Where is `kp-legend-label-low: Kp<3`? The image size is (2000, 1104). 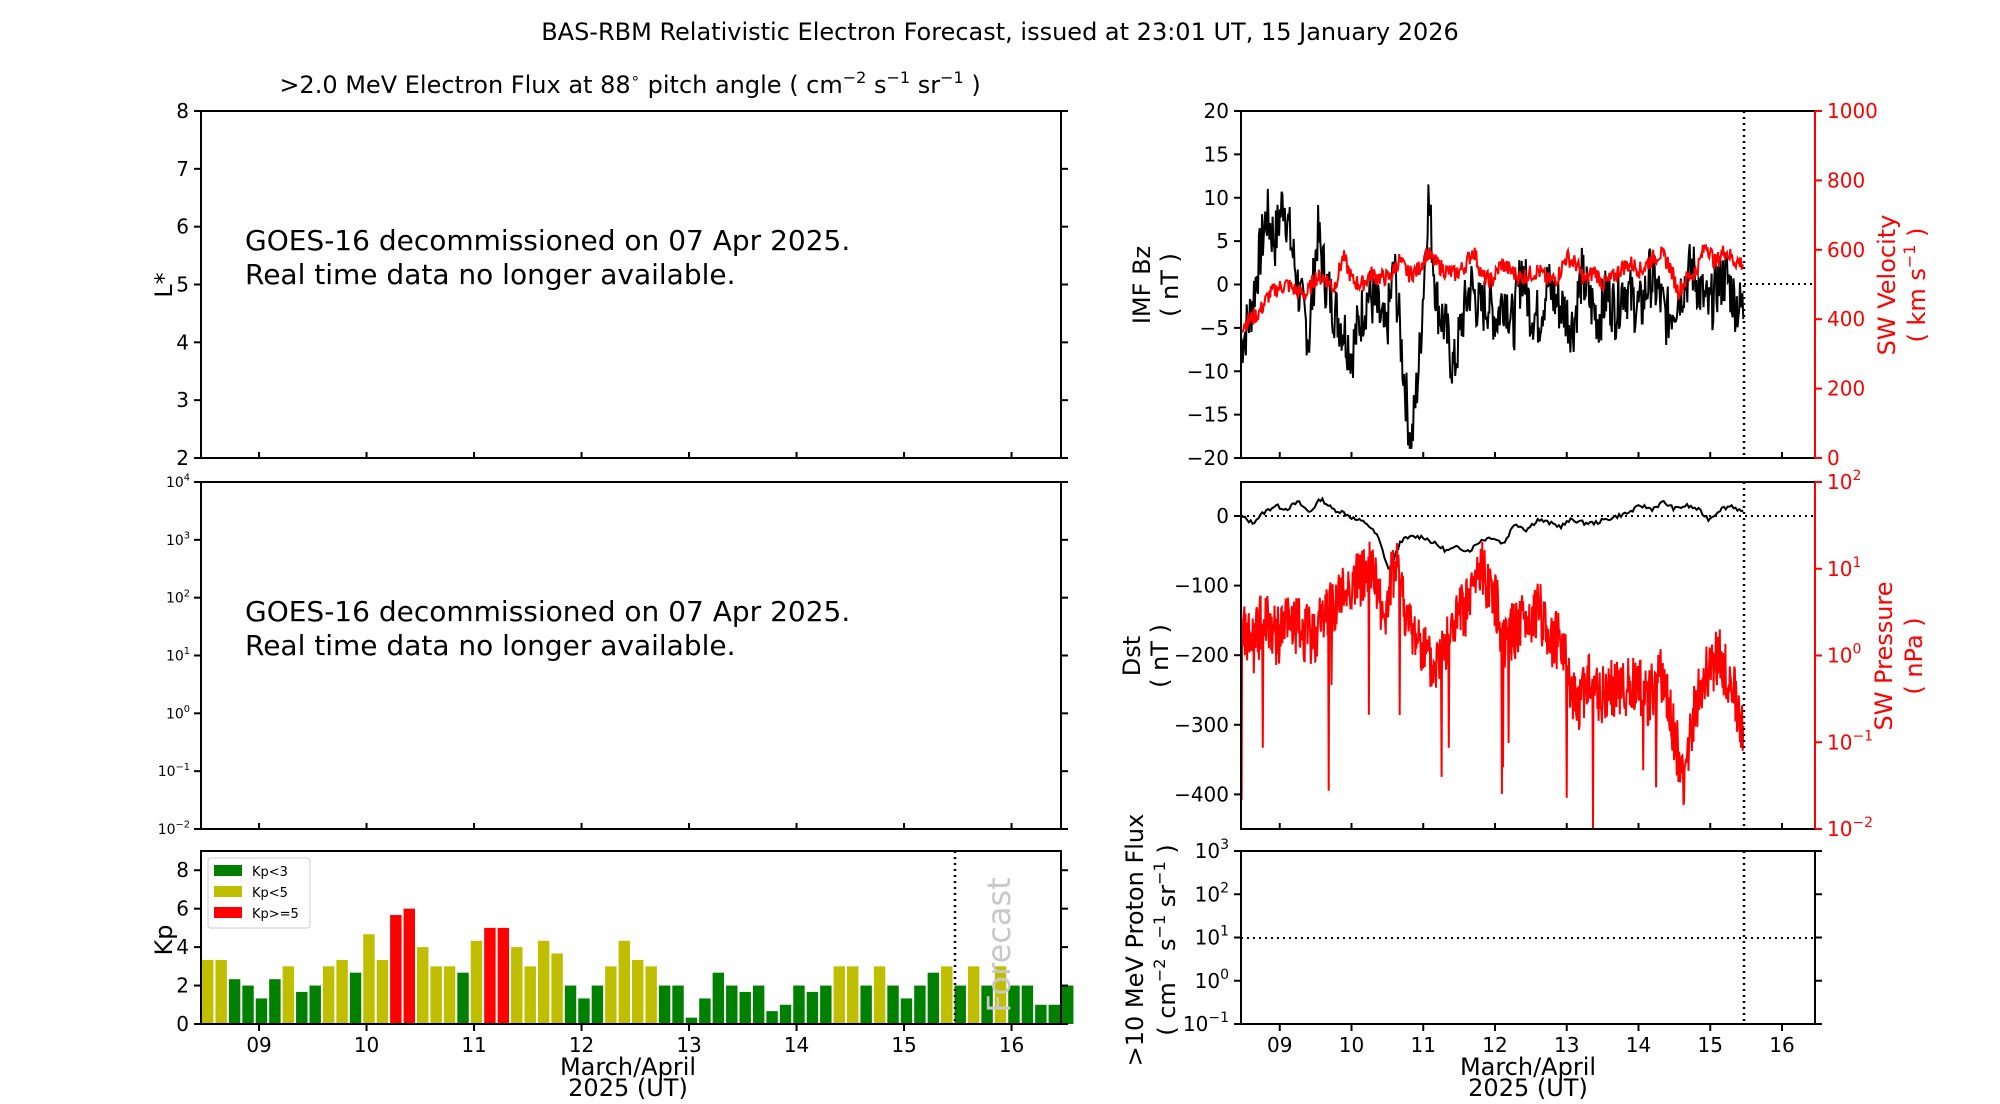 kp-legend-label-low: Kp<3 is located at coordinates (270, 872).